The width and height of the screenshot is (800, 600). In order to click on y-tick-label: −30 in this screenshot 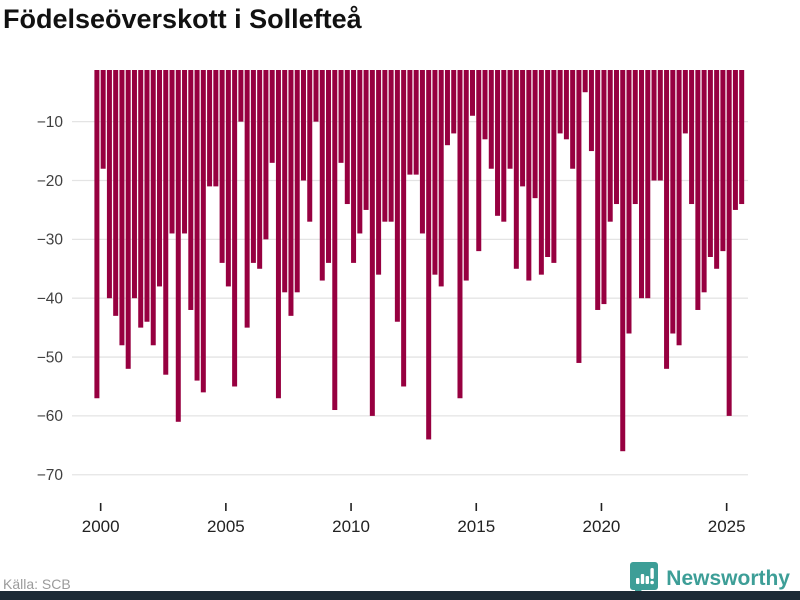, I will do `click(50, 240)`.